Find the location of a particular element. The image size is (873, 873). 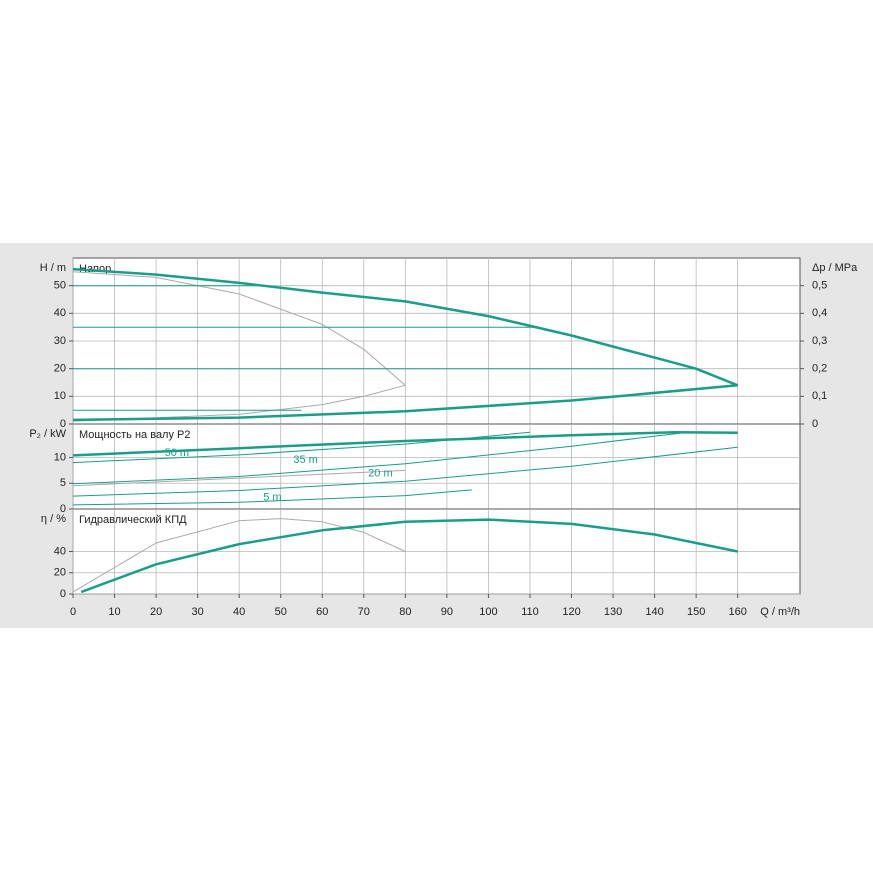

annotation: 20 m is located at coordinates (380, 473).